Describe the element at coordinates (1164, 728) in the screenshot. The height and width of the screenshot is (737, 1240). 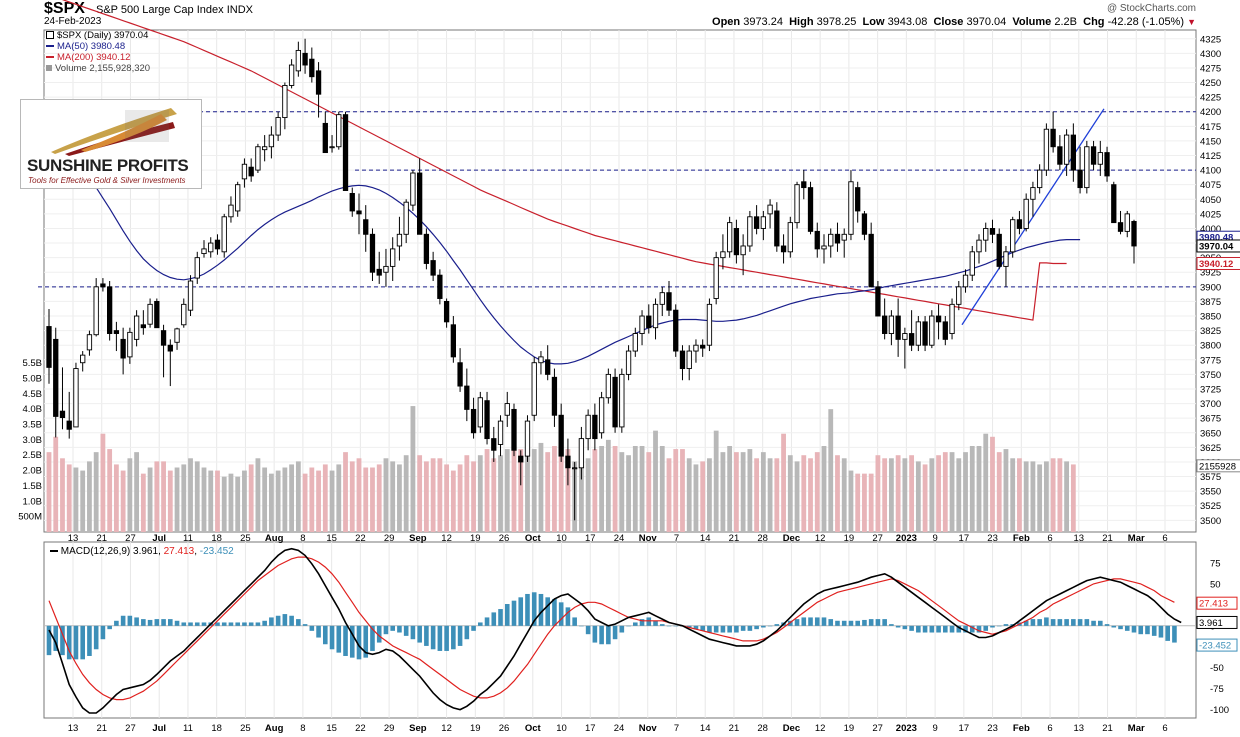
I see `macd-x-tick-label: 6` at that location.